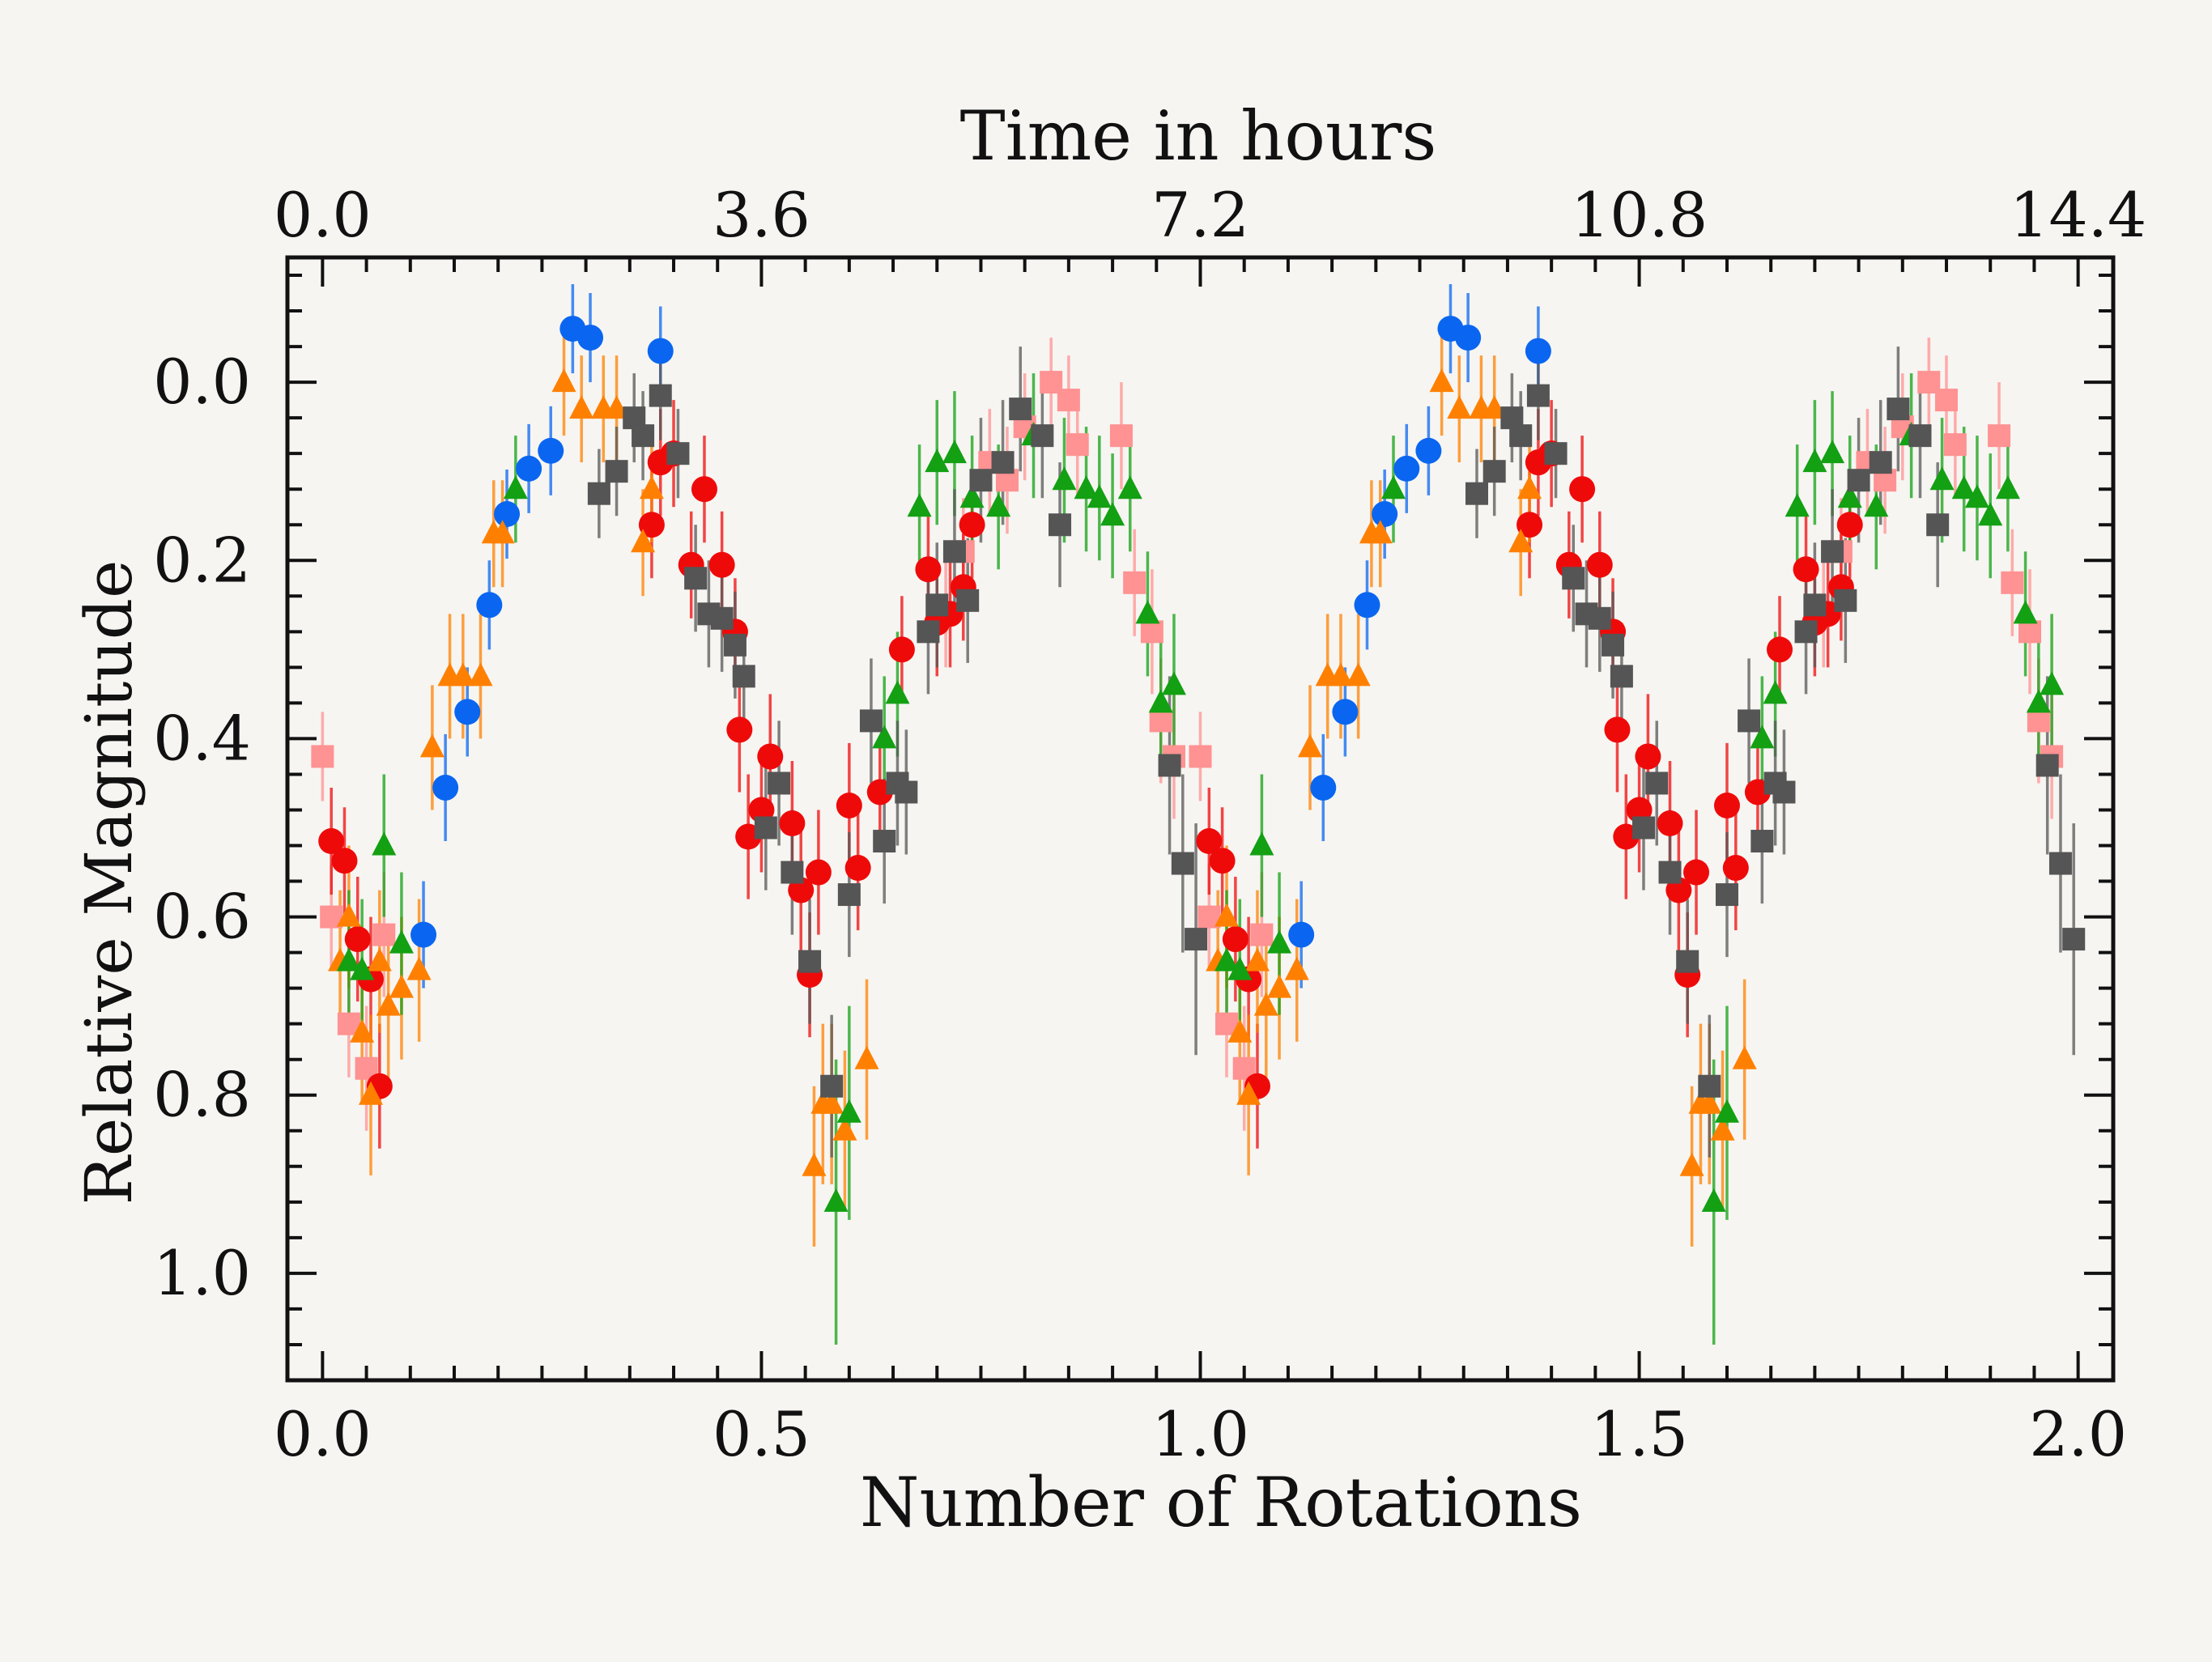 This screenshot has width=2212, height=1662. Describe the element at coordinates (1200, 215) in the screenshot. I see `top-tick-label: 7.2` at that location.